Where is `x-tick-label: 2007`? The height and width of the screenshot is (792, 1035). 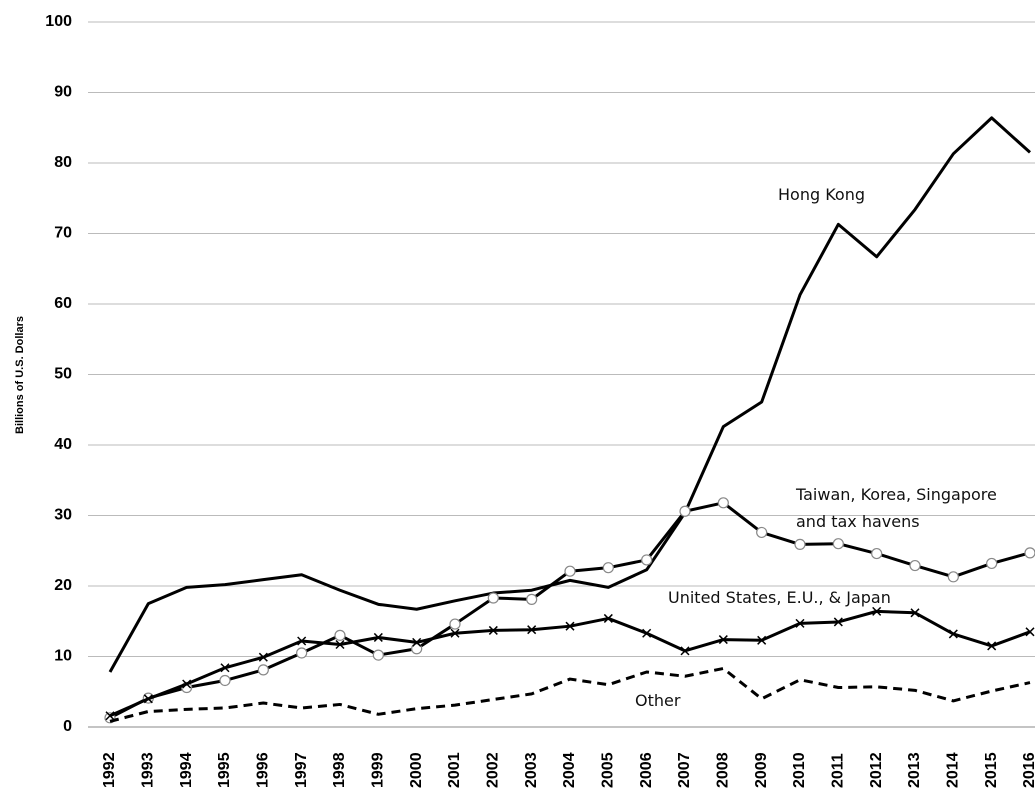
x-tick-label: 2007 is located at coordinates (684, 770).